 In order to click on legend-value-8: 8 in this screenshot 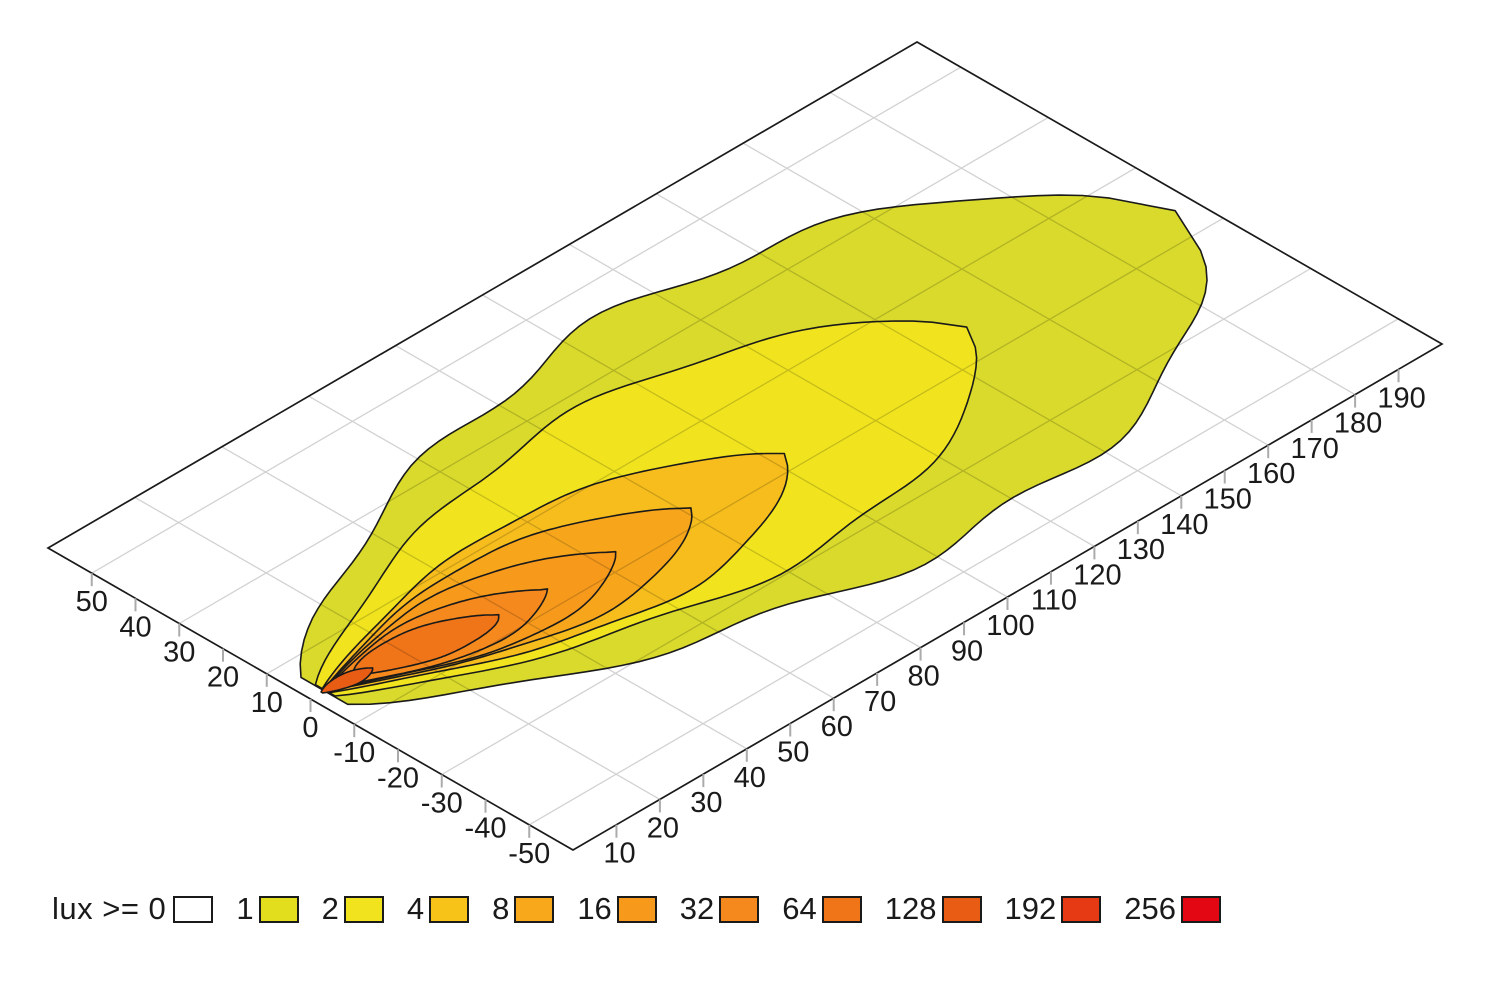, I will do `click(501, 908)`.